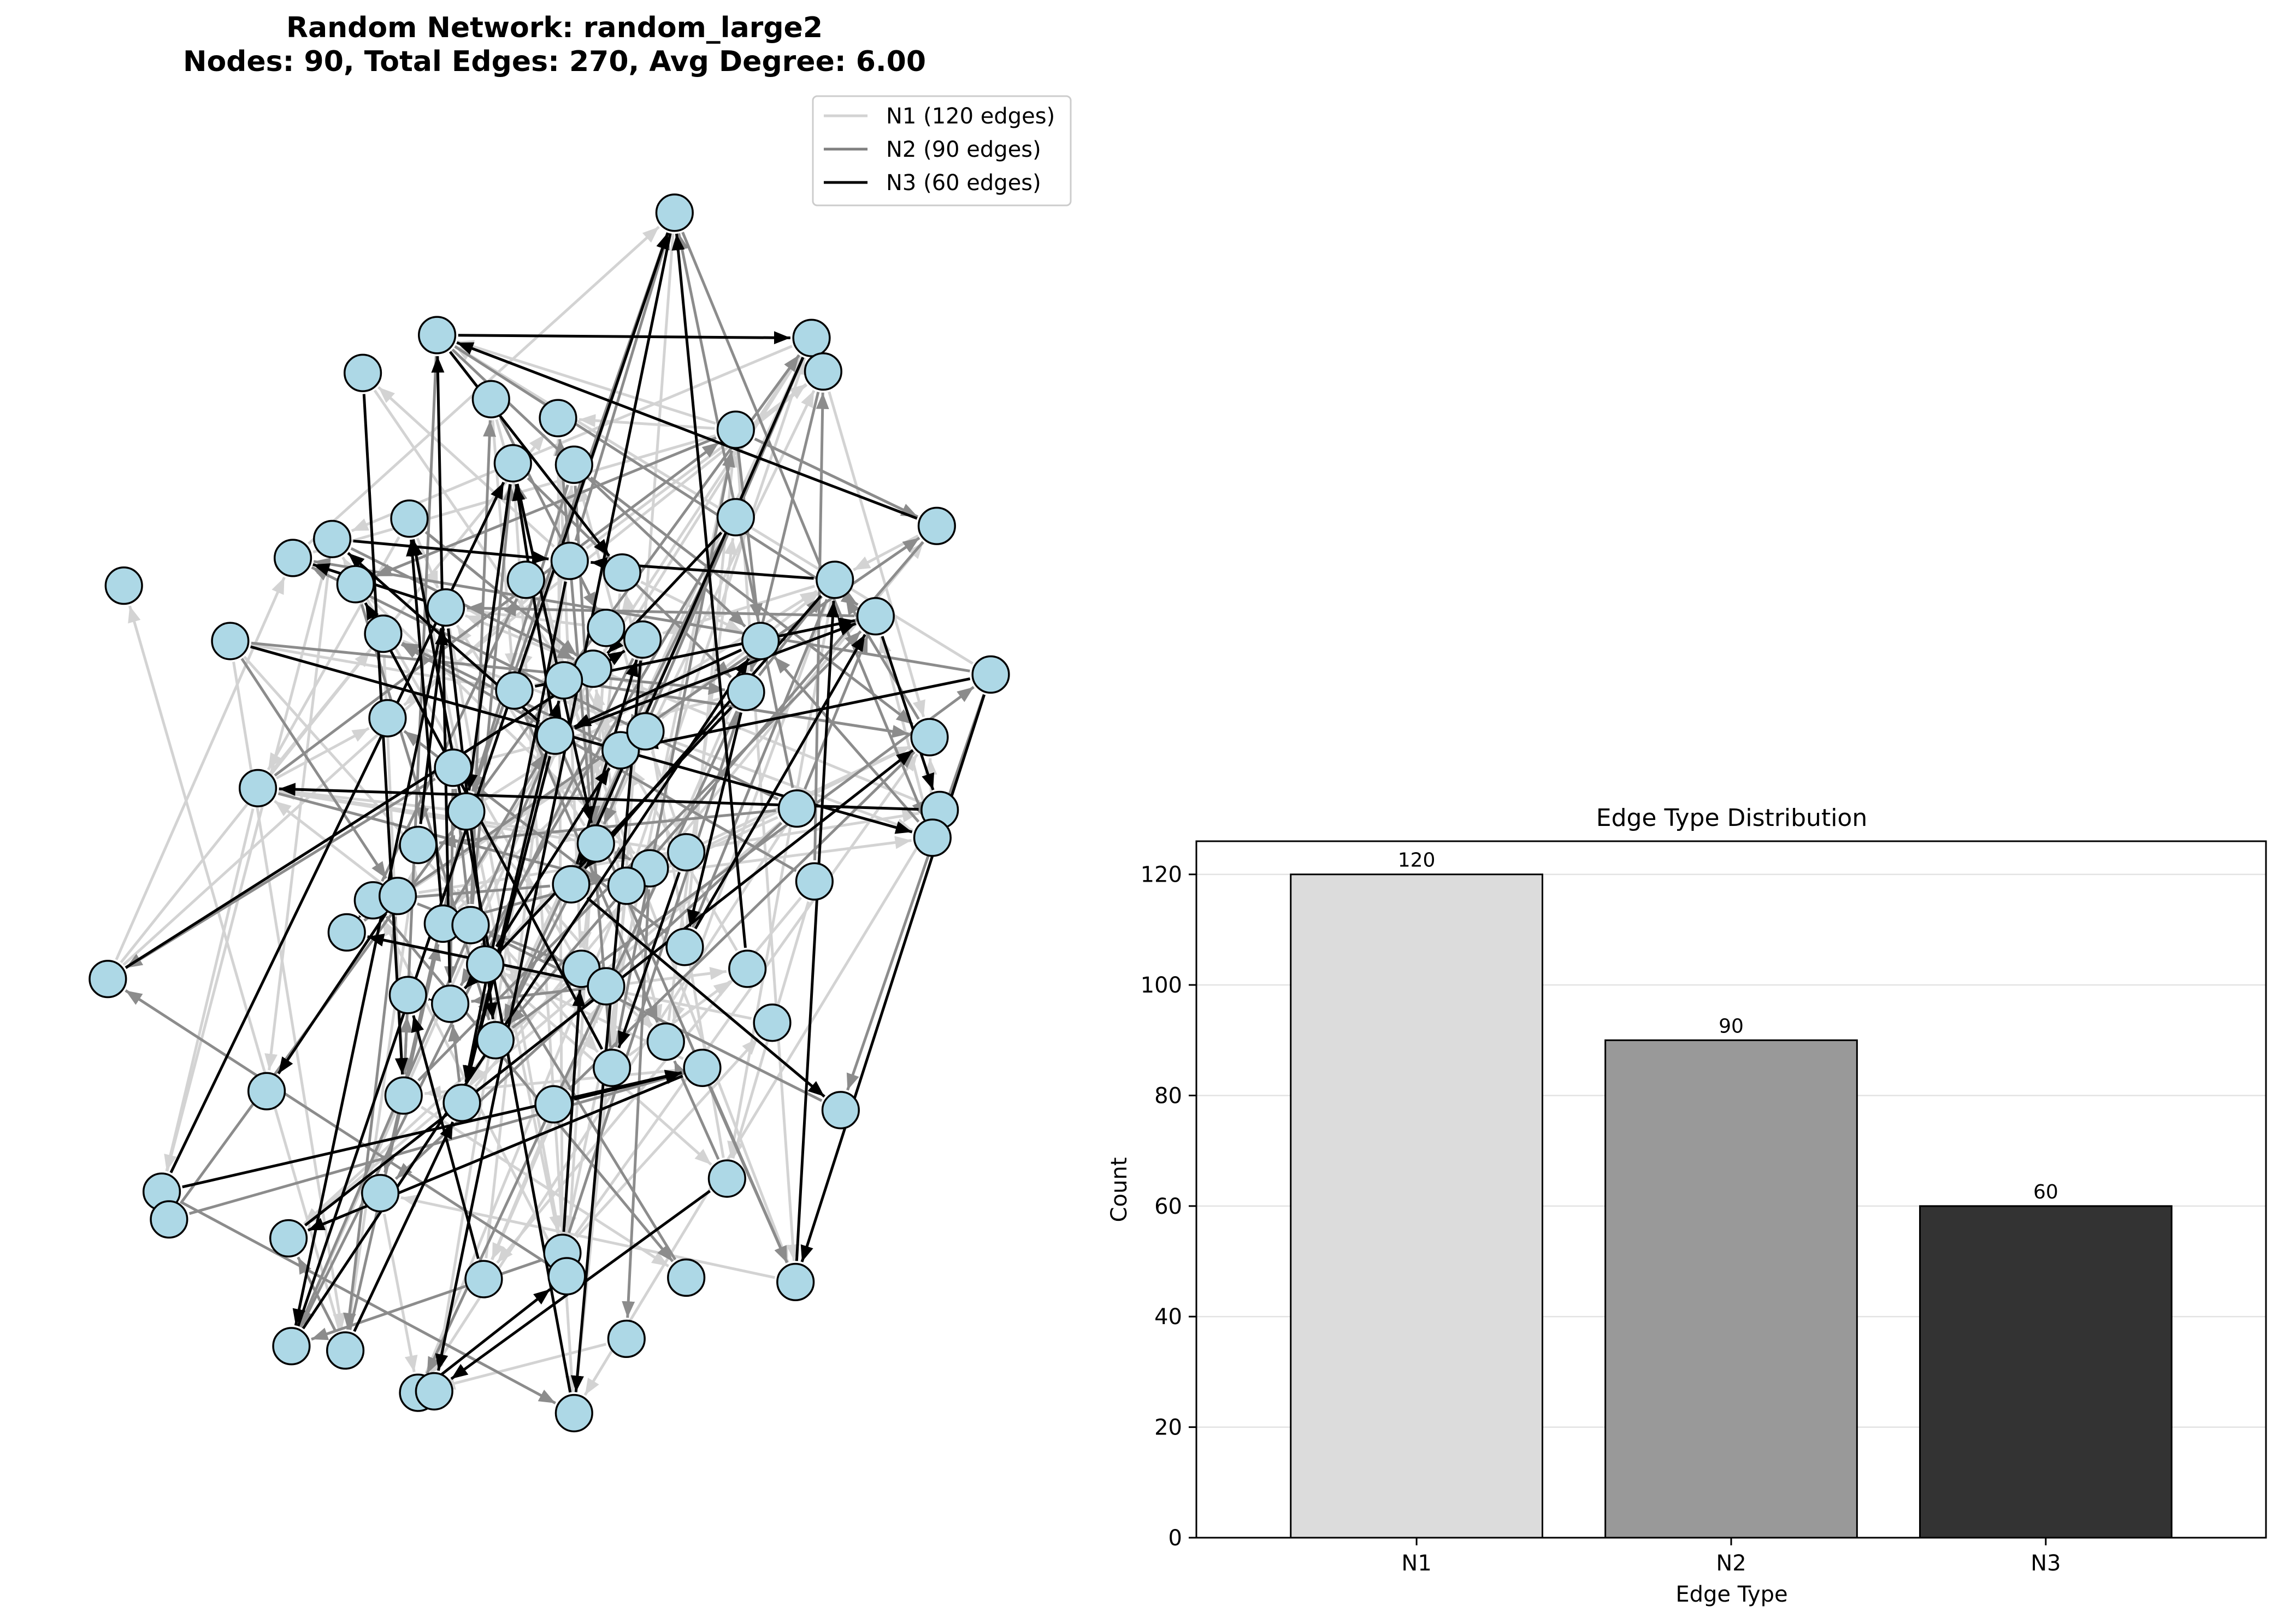 This screenshot has width=2278, height=1624. I want to click on bar-value-label: 90, so click(1731, 1026).